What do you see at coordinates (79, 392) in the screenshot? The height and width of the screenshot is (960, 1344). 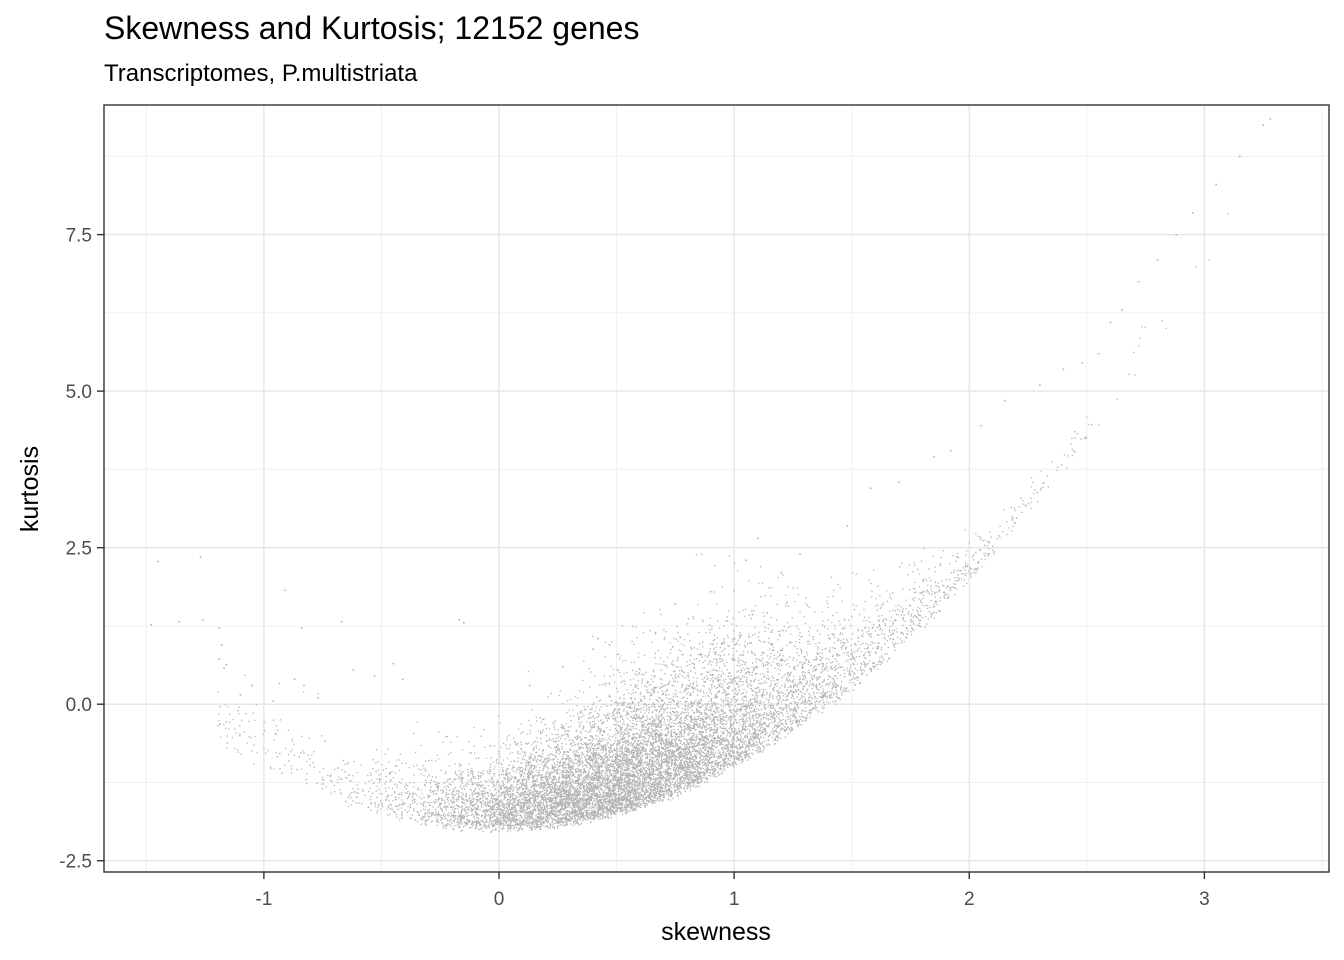 I see `y-tick-label: 5.0` at bounding box center [79, 392].